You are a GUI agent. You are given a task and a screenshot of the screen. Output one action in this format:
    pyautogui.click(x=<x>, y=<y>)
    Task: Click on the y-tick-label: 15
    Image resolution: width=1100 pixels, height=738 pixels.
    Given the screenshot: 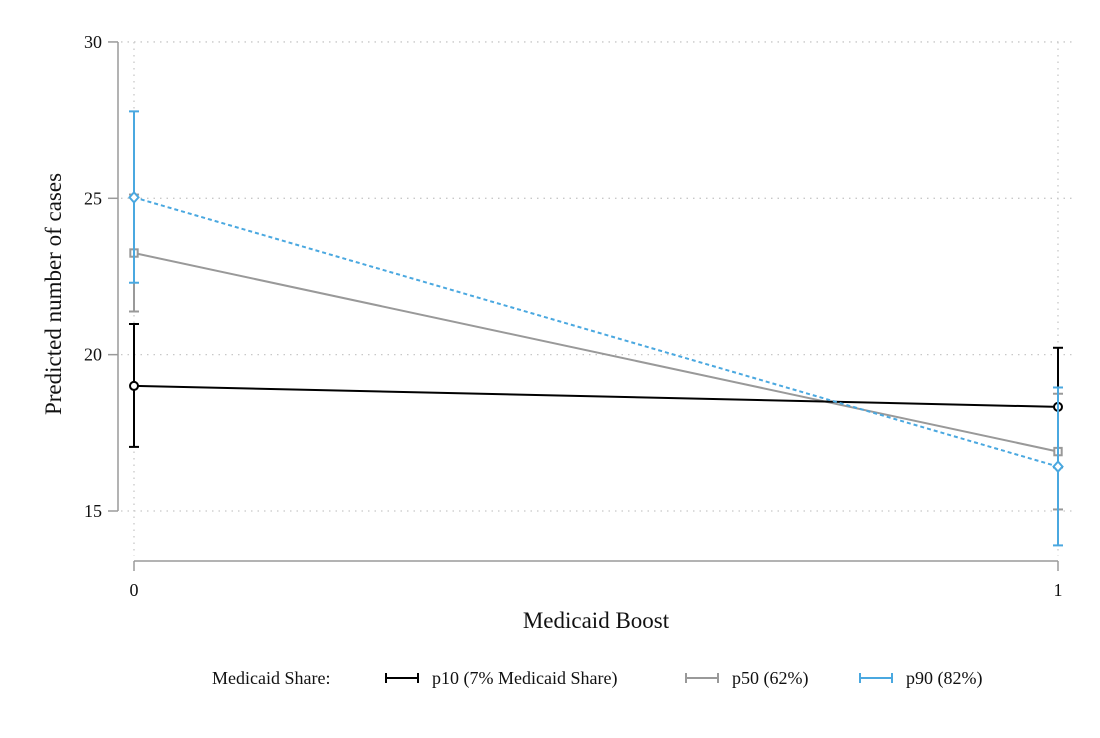 What is the action you would take?
    pyautogui.click(x=93, y=511)
    